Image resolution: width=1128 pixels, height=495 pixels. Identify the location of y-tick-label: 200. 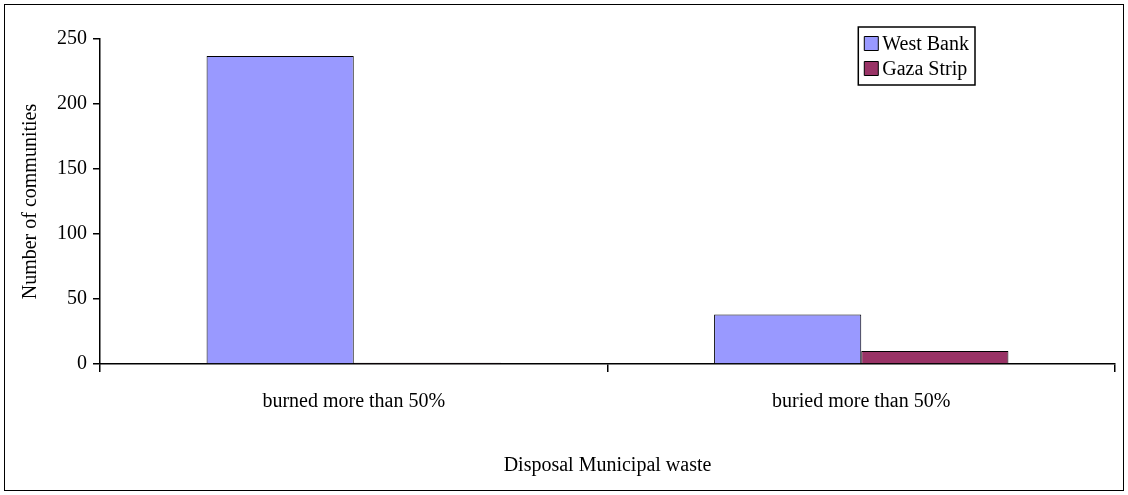
(72, 102).